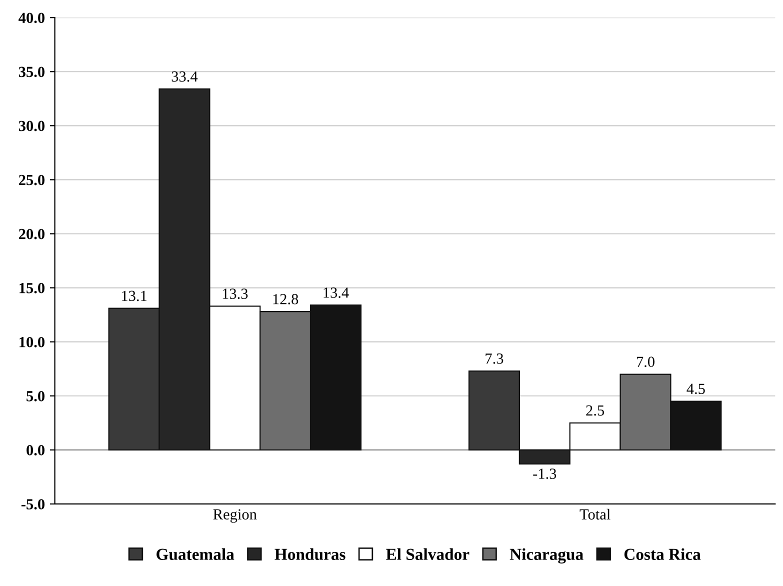  Describe the element at coordinates (235, 293) in the screenshot. I see `data-label: 13.3` at that location.